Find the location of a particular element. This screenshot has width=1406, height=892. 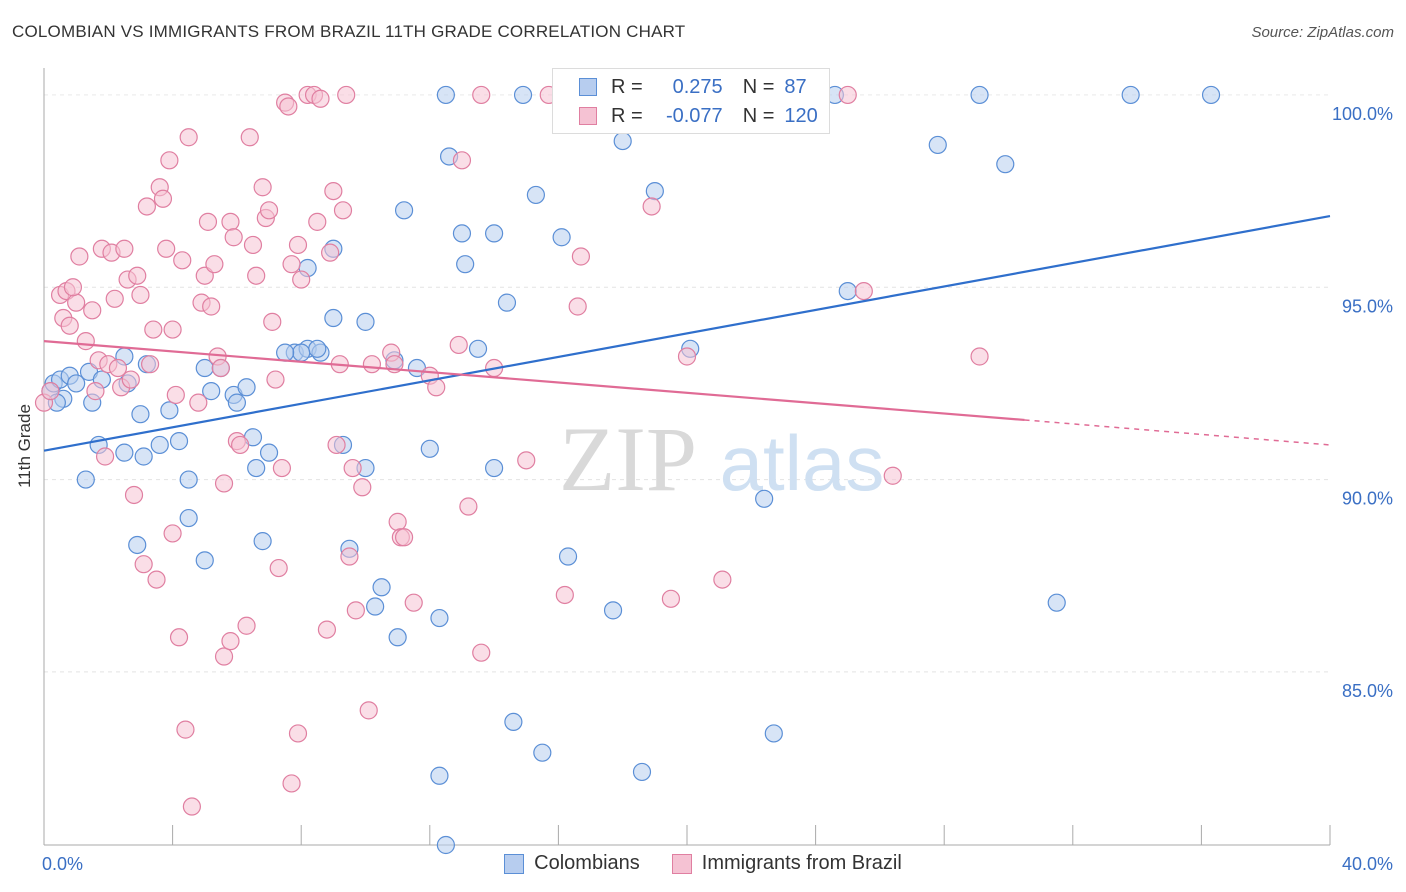

r-value-brazil: -0.077 is located at coordinates (694, 115).